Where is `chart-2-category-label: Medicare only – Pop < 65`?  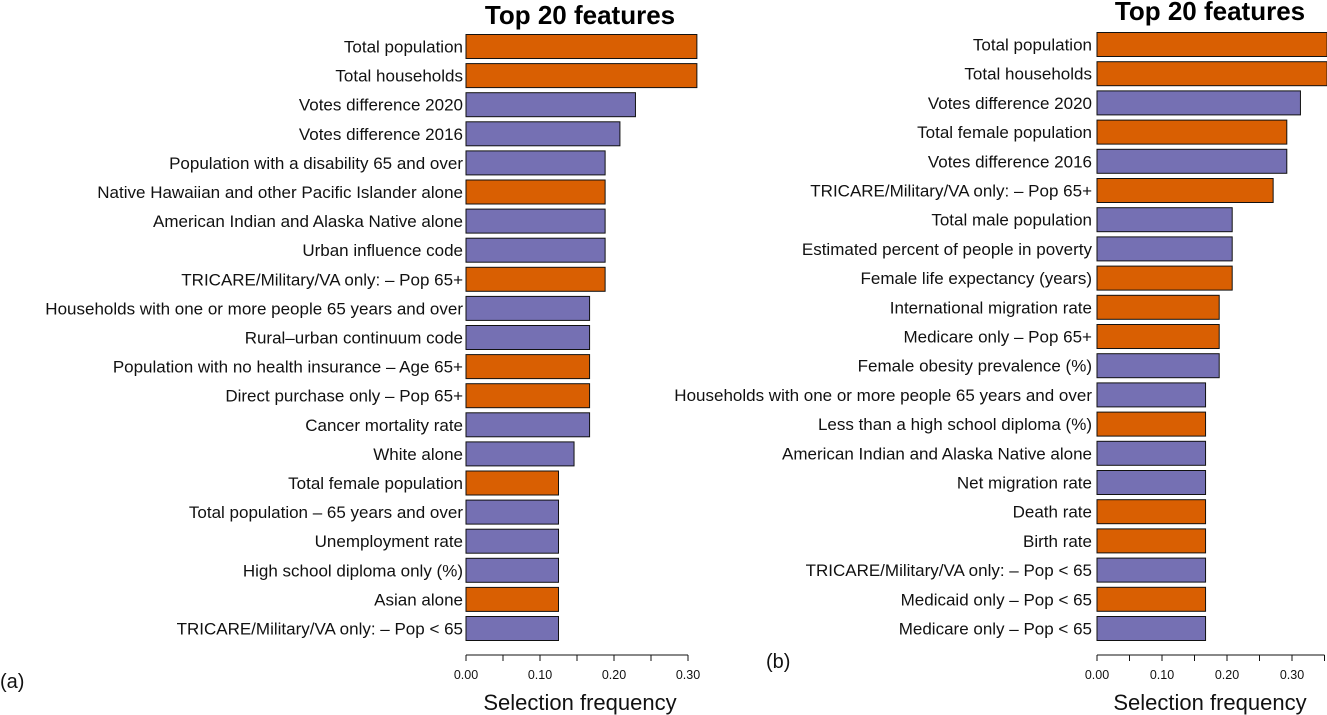 chart-2-category-label: Medicare only – Pop < 65 is located at coordinates (995, 629).